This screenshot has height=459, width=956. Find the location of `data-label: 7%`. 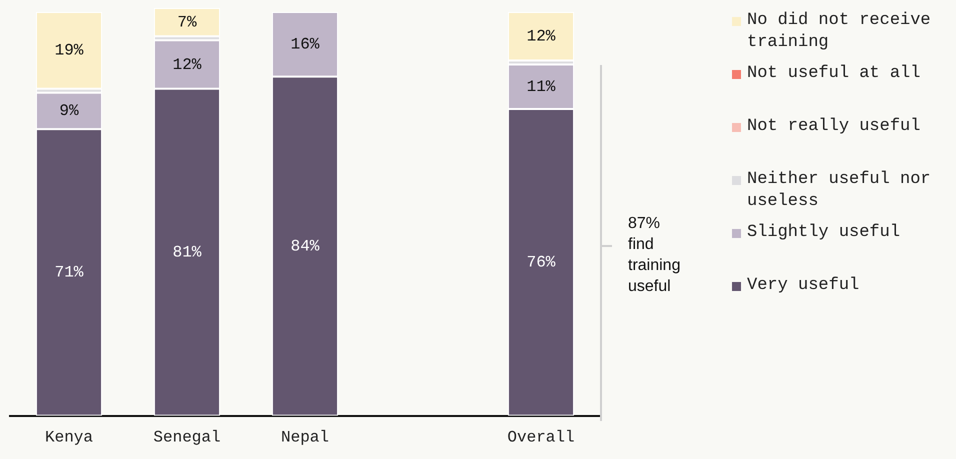

data-label: 7% is located at coordinates (187, 22).